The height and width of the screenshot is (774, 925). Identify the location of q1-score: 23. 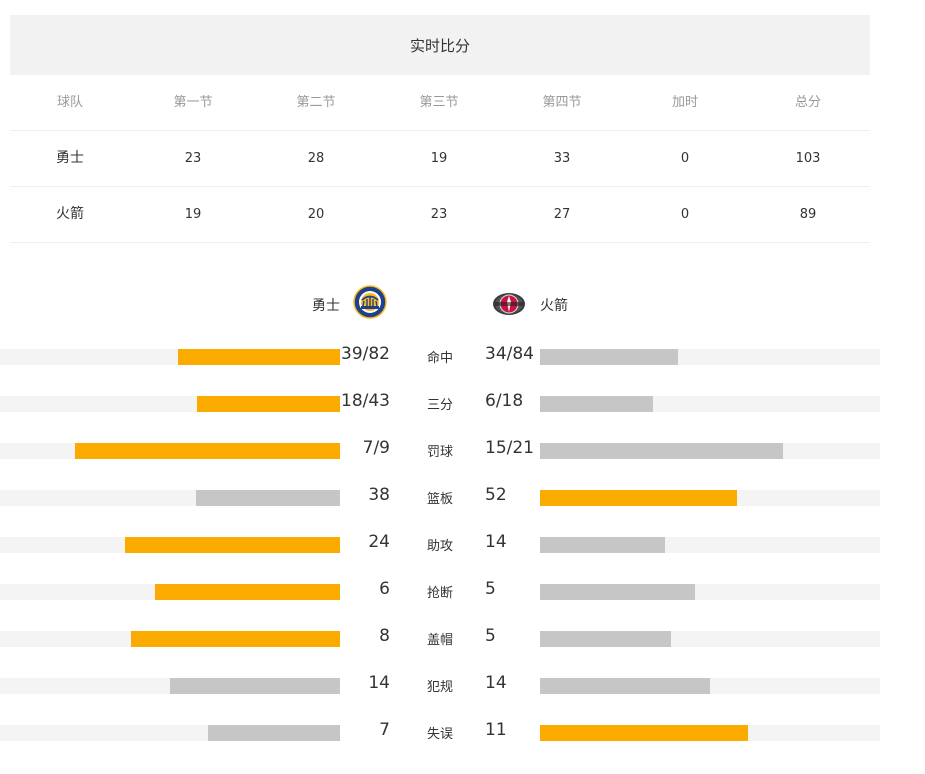
(193, 158).